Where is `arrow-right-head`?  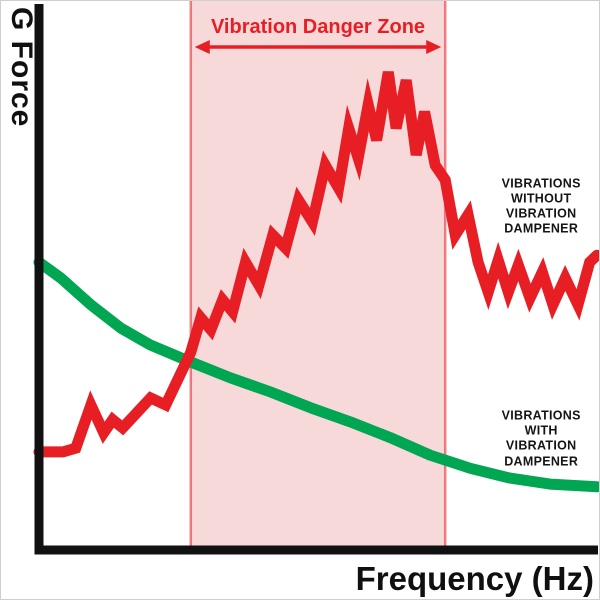 arrow-right-head is located at coordinates (434, 47).